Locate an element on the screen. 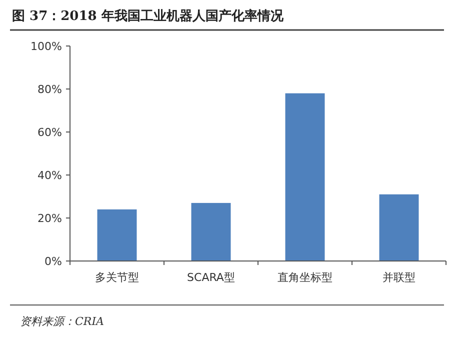 The image size is (454, 338). y-tick-label: 40% is located at coordinates (50, 175).